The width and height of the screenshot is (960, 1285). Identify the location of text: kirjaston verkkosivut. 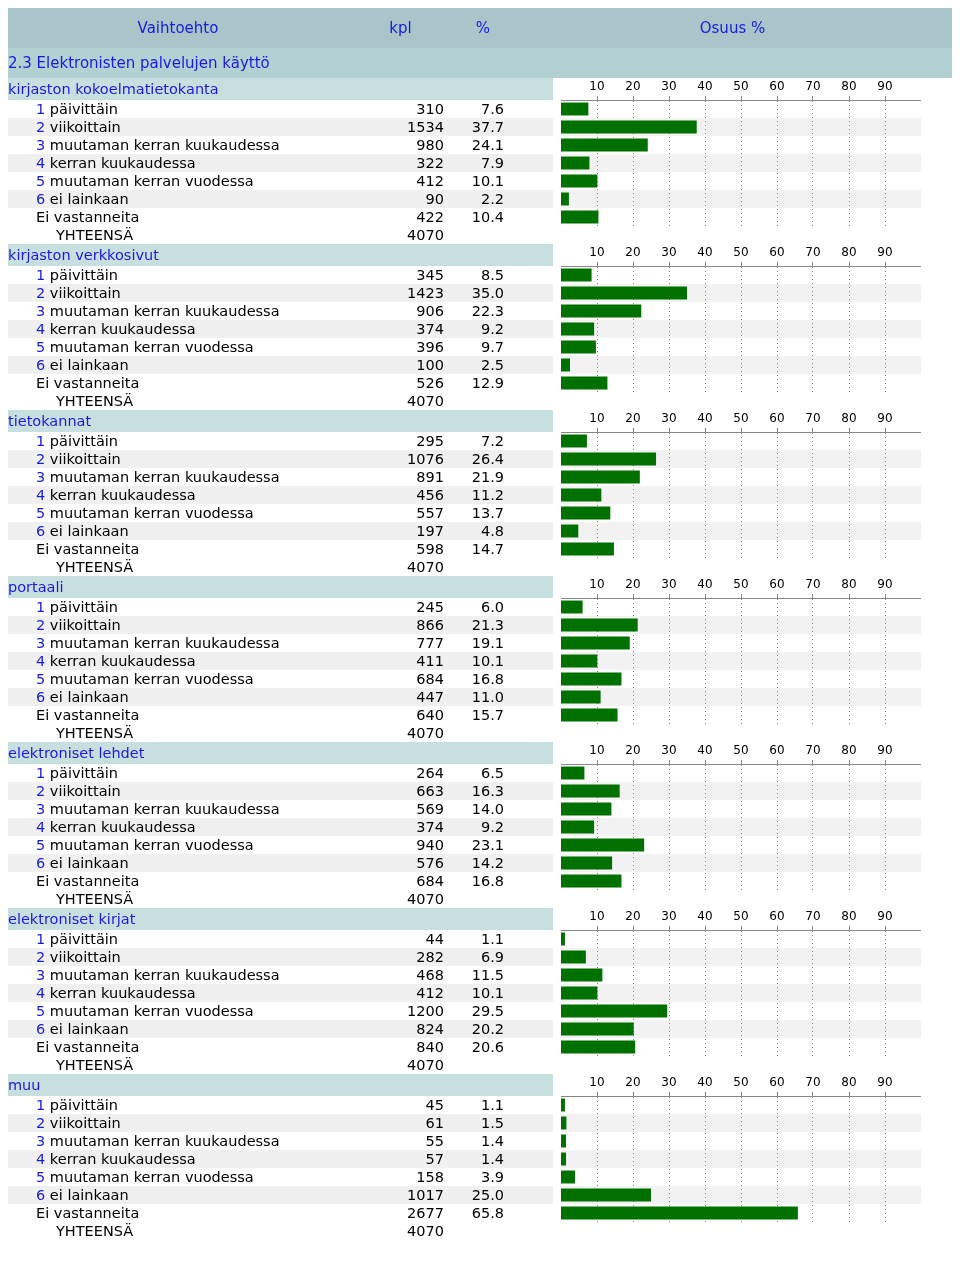
(280, 255).